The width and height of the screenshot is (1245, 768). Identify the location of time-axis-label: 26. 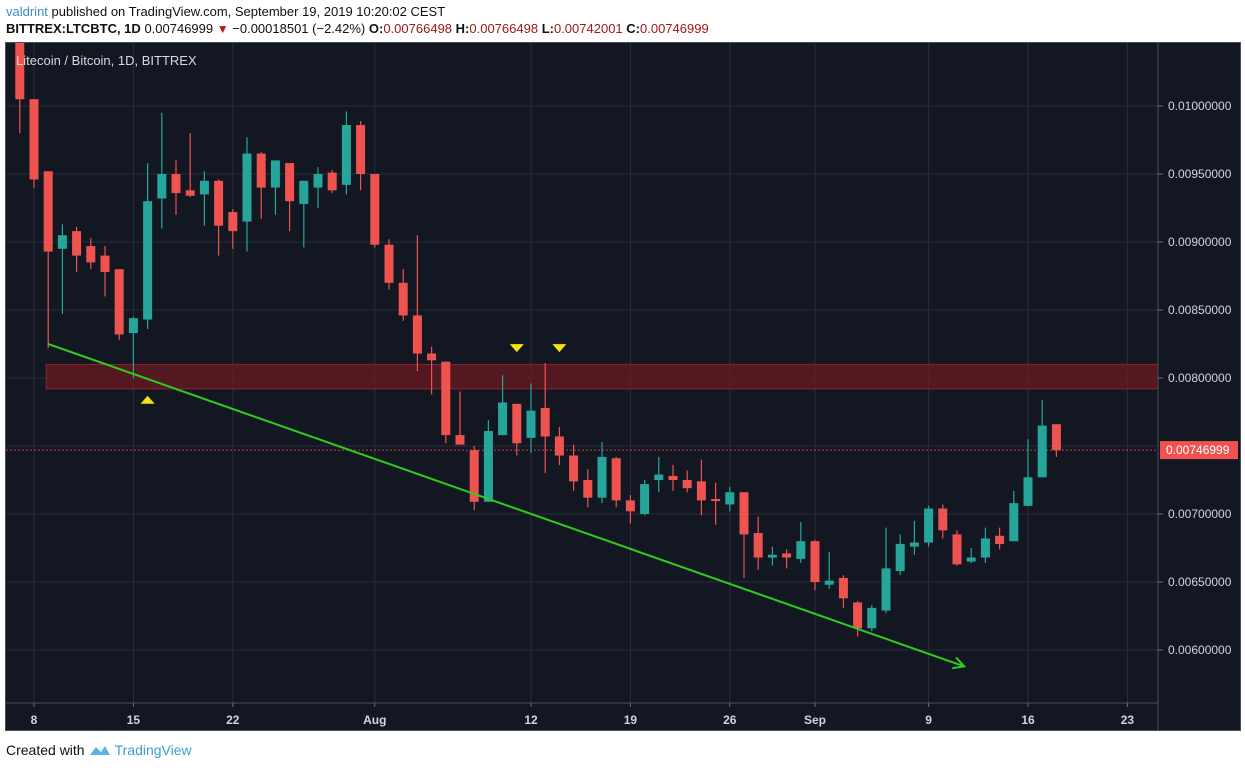
(730, 720).